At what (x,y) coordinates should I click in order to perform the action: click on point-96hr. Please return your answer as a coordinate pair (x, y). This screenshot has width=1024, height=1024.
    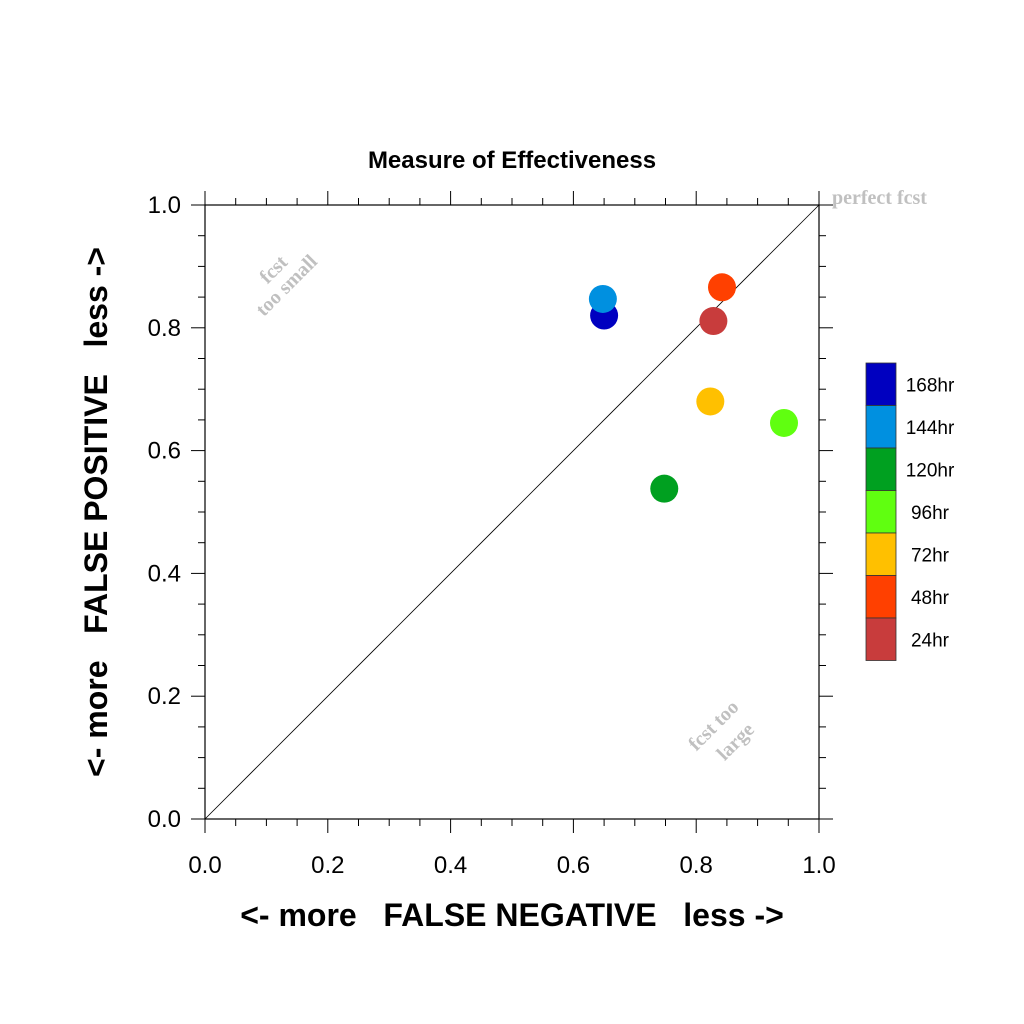
    Looking at the image, I should click on (784, 422).